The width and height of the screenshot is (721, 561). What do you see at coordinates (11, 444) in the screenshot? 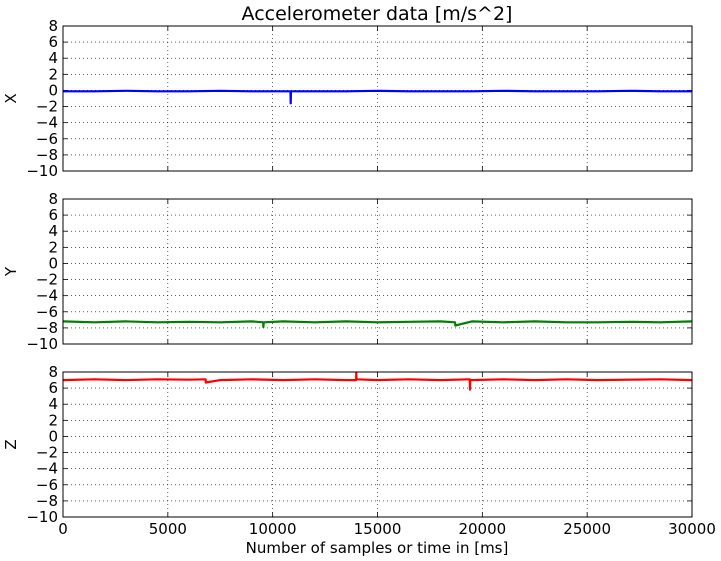
I see `y-axis-label: Z` at bounding box center [11, 444].